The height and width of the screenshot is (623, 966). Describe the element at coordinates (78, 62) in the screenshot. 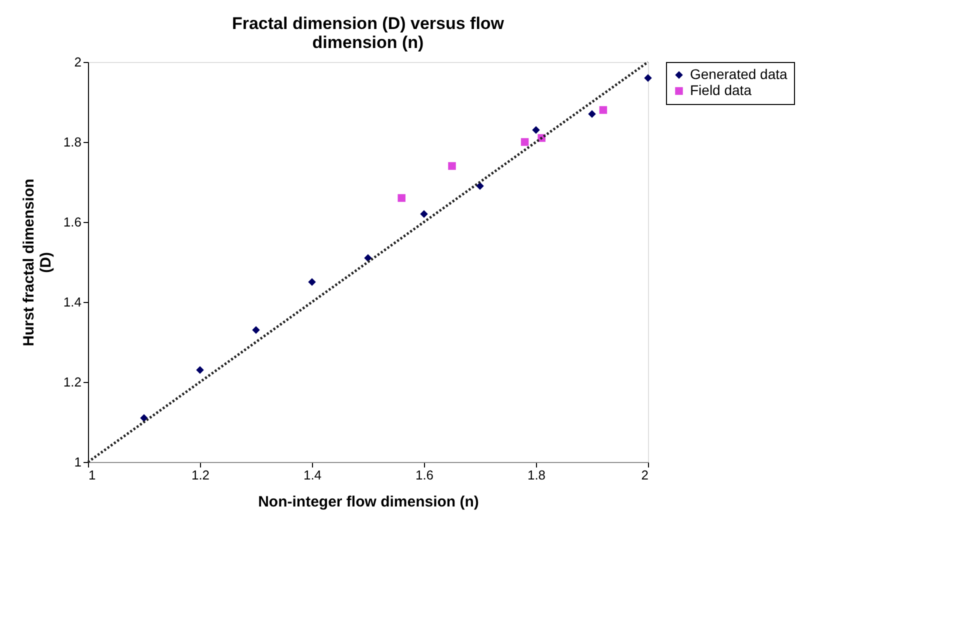

I see `y-tick-label: 2` at that location.